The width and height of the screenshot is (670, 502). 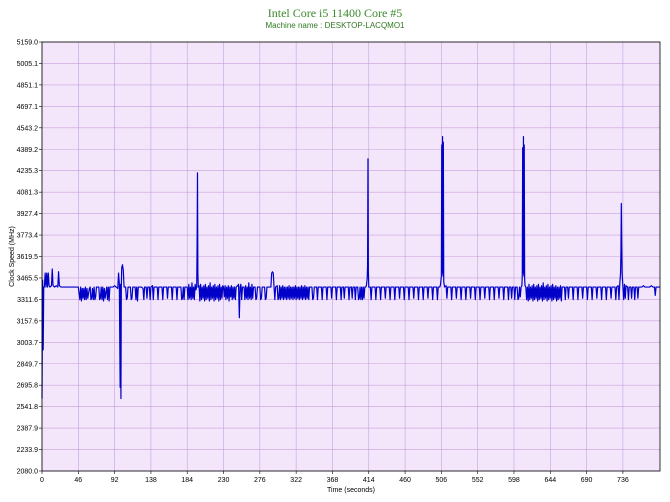 I want to click on x-tick-label: 92, so click(x=115, y=480).